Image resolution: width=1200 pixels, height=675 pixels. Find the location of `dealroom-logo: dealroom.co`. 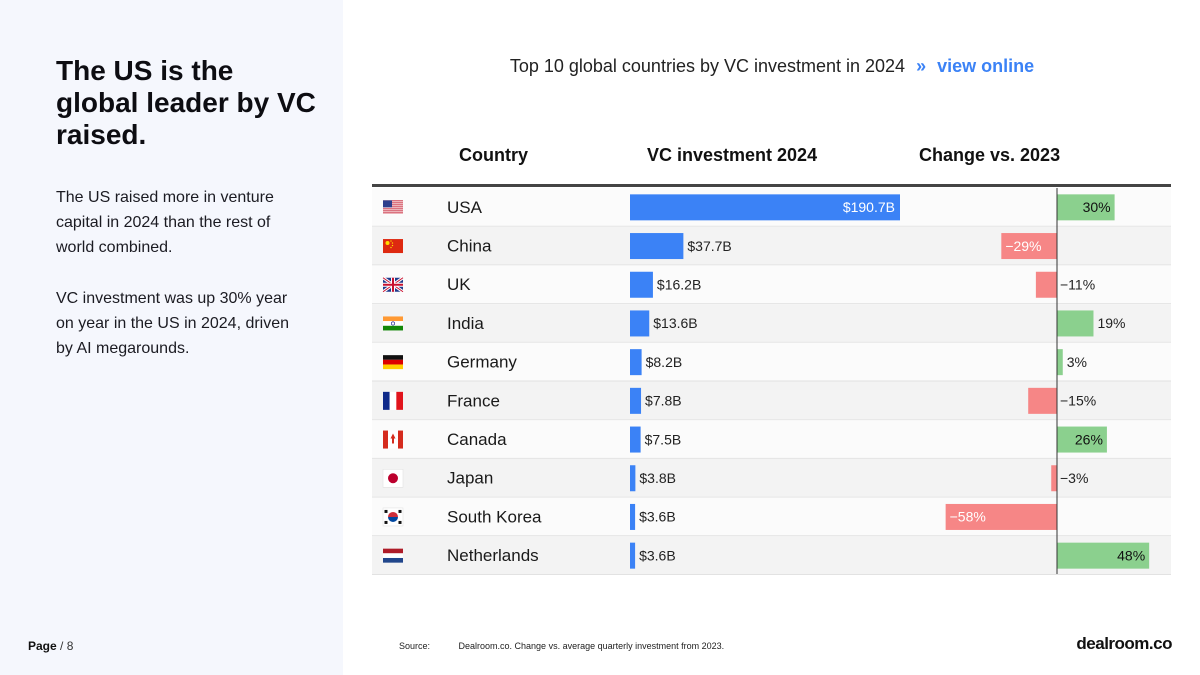

dealroom-logo: dealroom.co is located at coordinates (1124, 643).